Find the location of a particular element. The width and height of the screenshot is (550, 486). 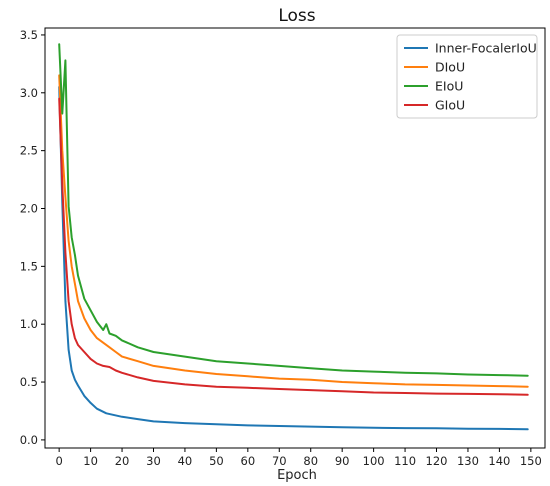

legend-label-eiou: EIoU is located at coordinates (449, 86).